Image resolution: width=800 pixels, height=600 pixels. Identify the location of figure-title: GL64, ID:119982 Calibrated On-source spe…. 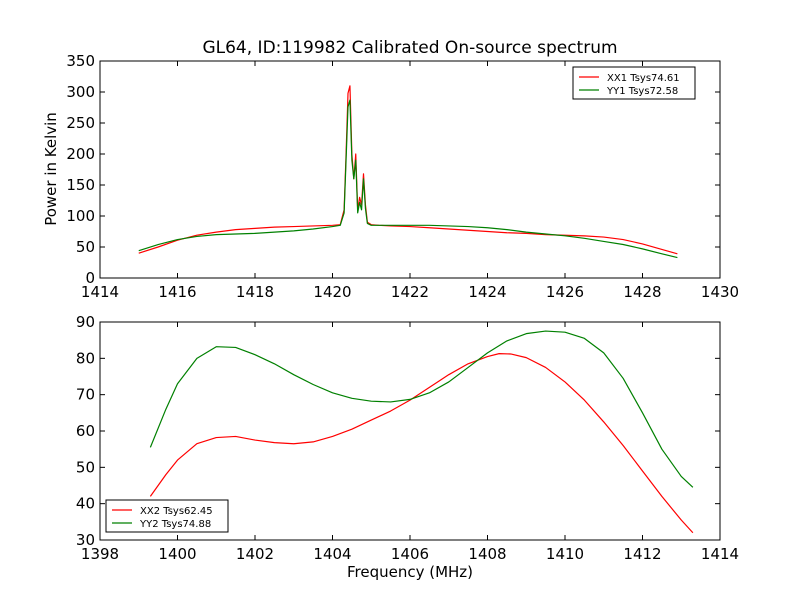
(409, 48).